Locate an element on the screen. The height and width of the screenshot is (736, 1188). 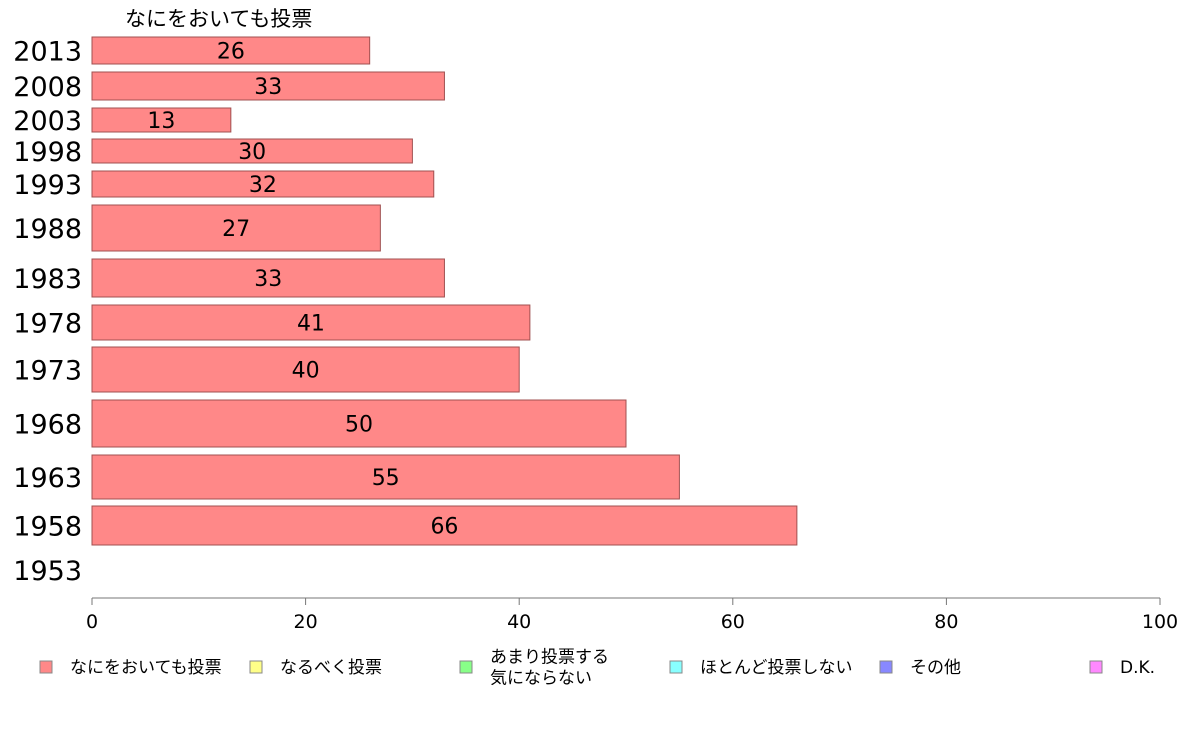
y-tick-label: 1998 is located at coordinates (47, 152).